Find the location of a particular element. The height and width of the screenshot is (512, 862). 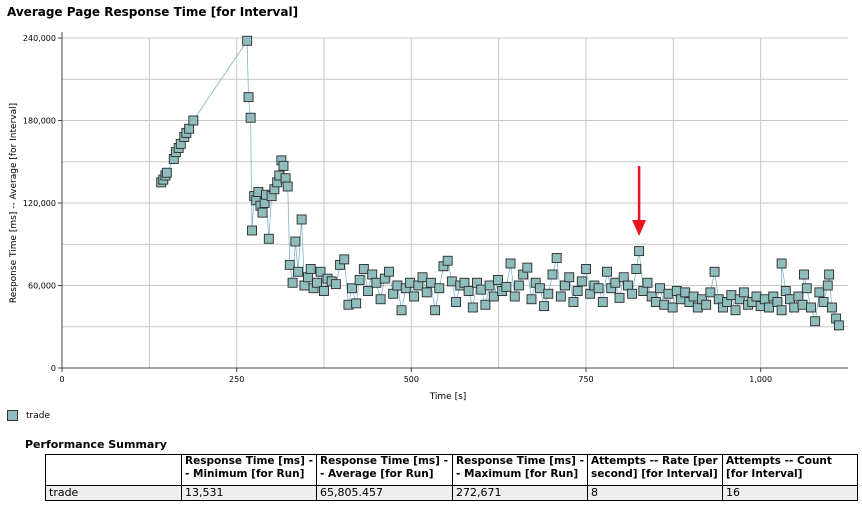

legend-swatch is located at coordinates (12, 415).